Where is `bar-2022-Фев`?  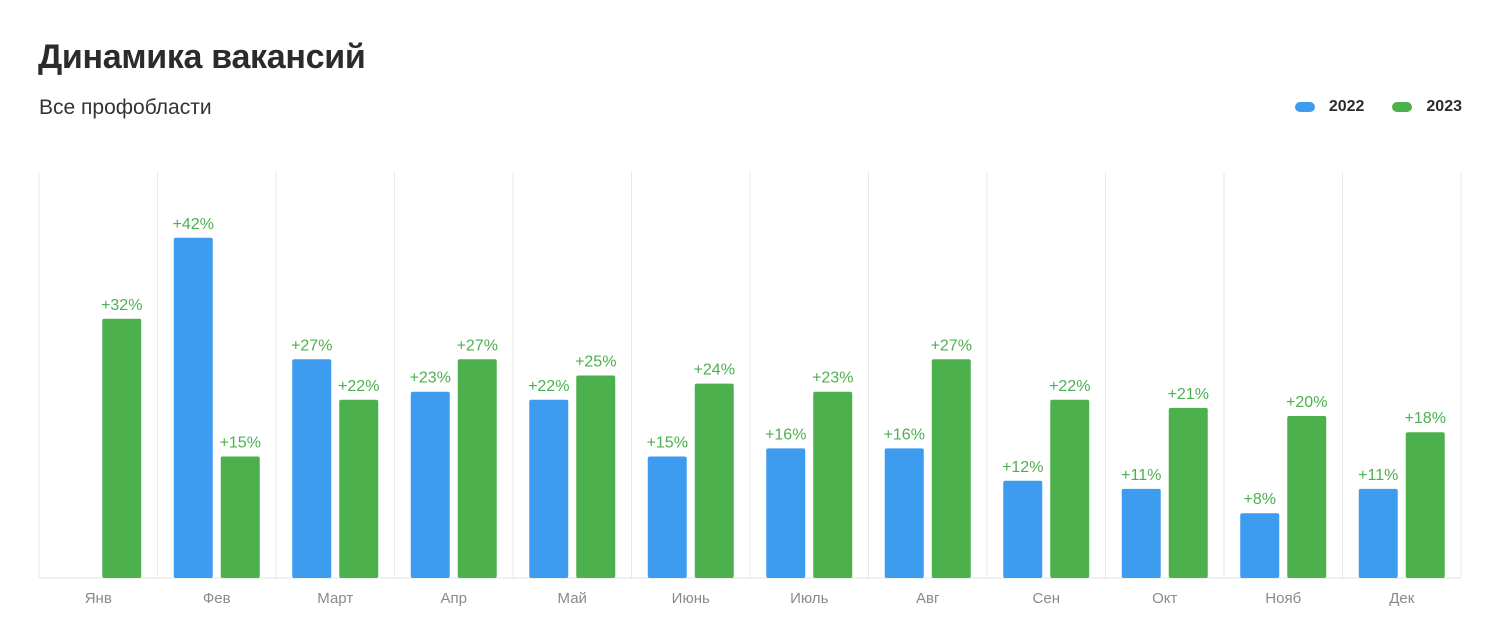
bar-2022-Фев is located at coordinates (193, 408).